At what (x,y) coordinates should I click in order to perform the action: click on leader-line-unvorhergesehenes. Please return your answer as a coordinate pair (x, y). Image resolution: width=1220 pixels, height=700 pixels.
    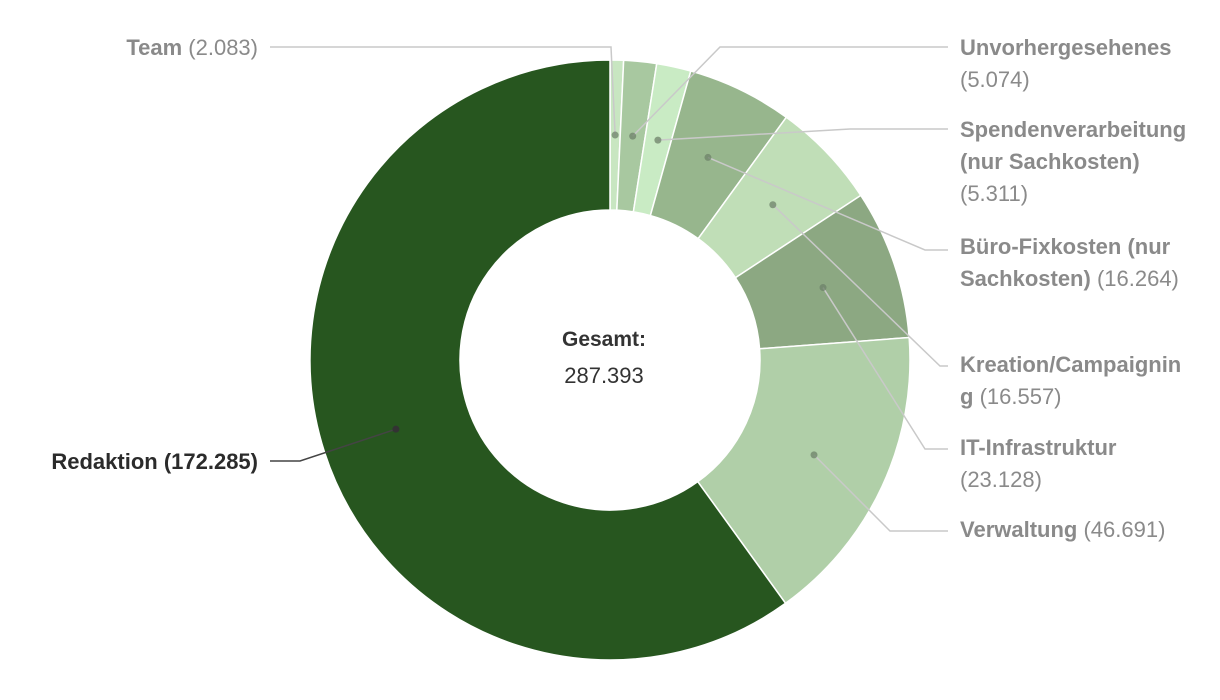
    Looking at the image, I should click on (790, 91).